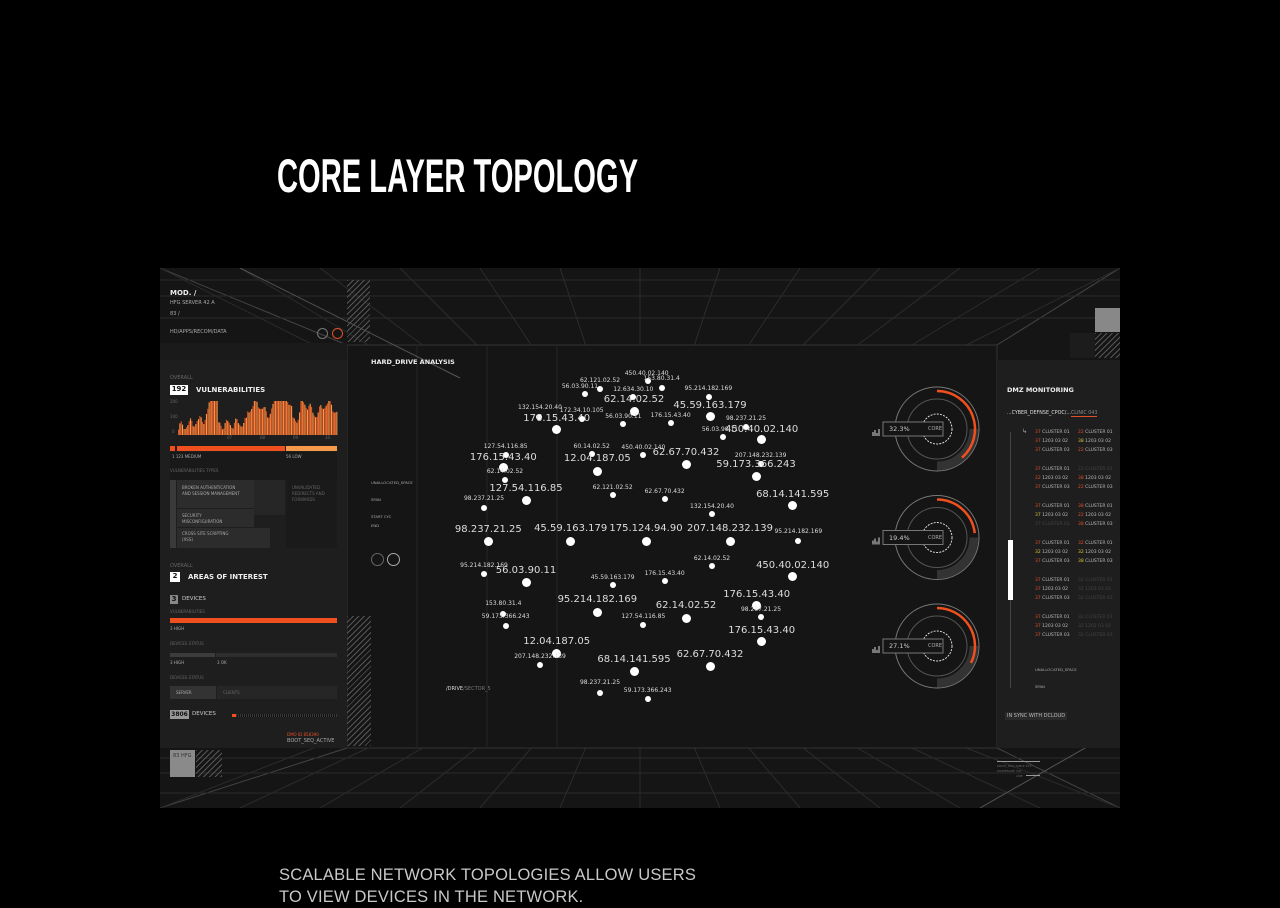 This screenshot has width=1280, height=908. Describe the element at coordinates (1010, 569) in the screenshot. I see `scroll-thumb` at that location.